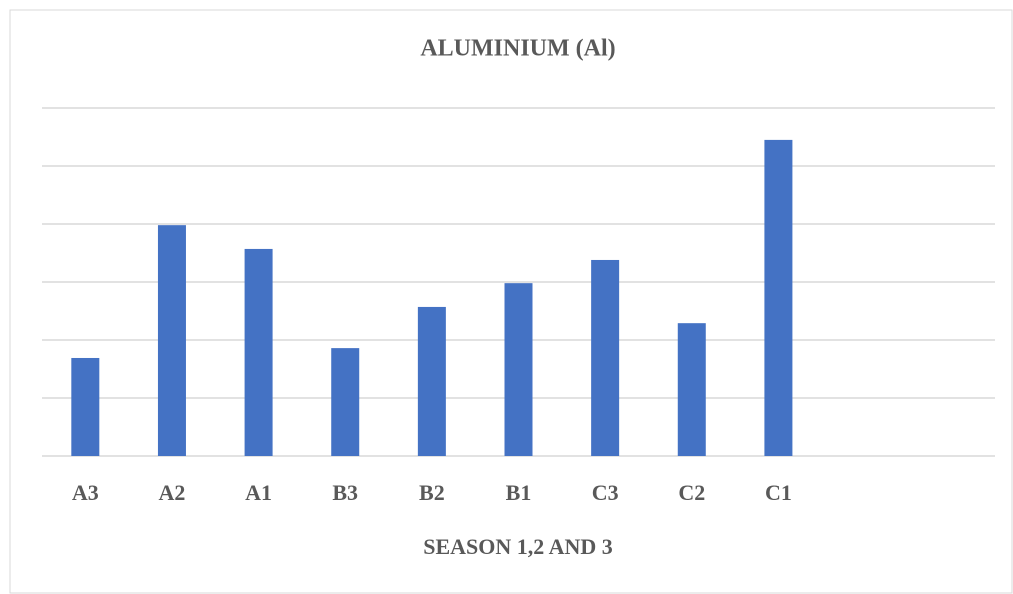  I want to click on x-tick-label: B2, so click(432, 492).